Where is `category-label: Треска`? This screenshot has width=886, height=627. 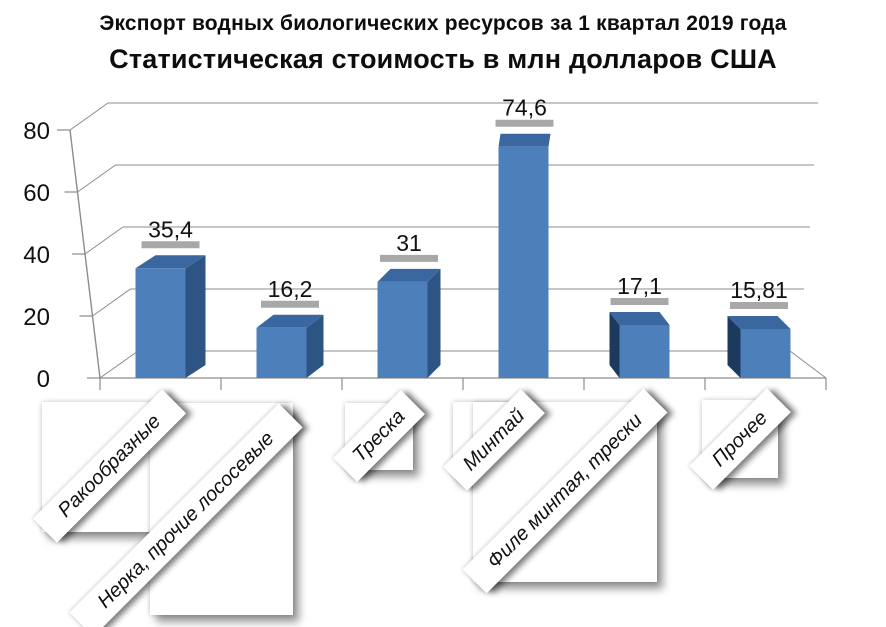 category-label: Треска is located at coordinates (379, 436).